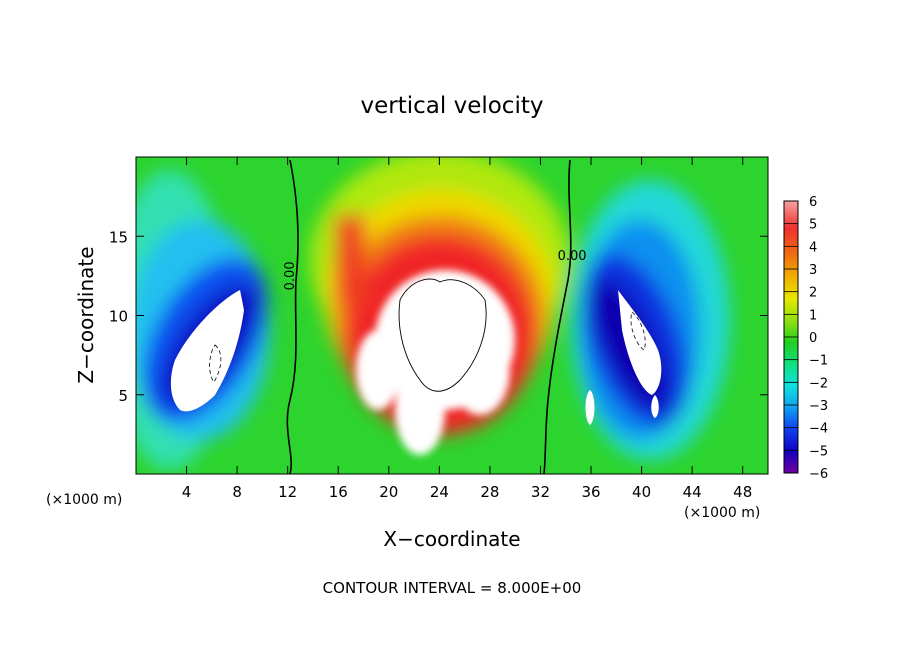  What do you see at coordinates (813, 270) in the screenshot?
I see `colorbar-tick-label: 3` at bounding box center [813, 270].